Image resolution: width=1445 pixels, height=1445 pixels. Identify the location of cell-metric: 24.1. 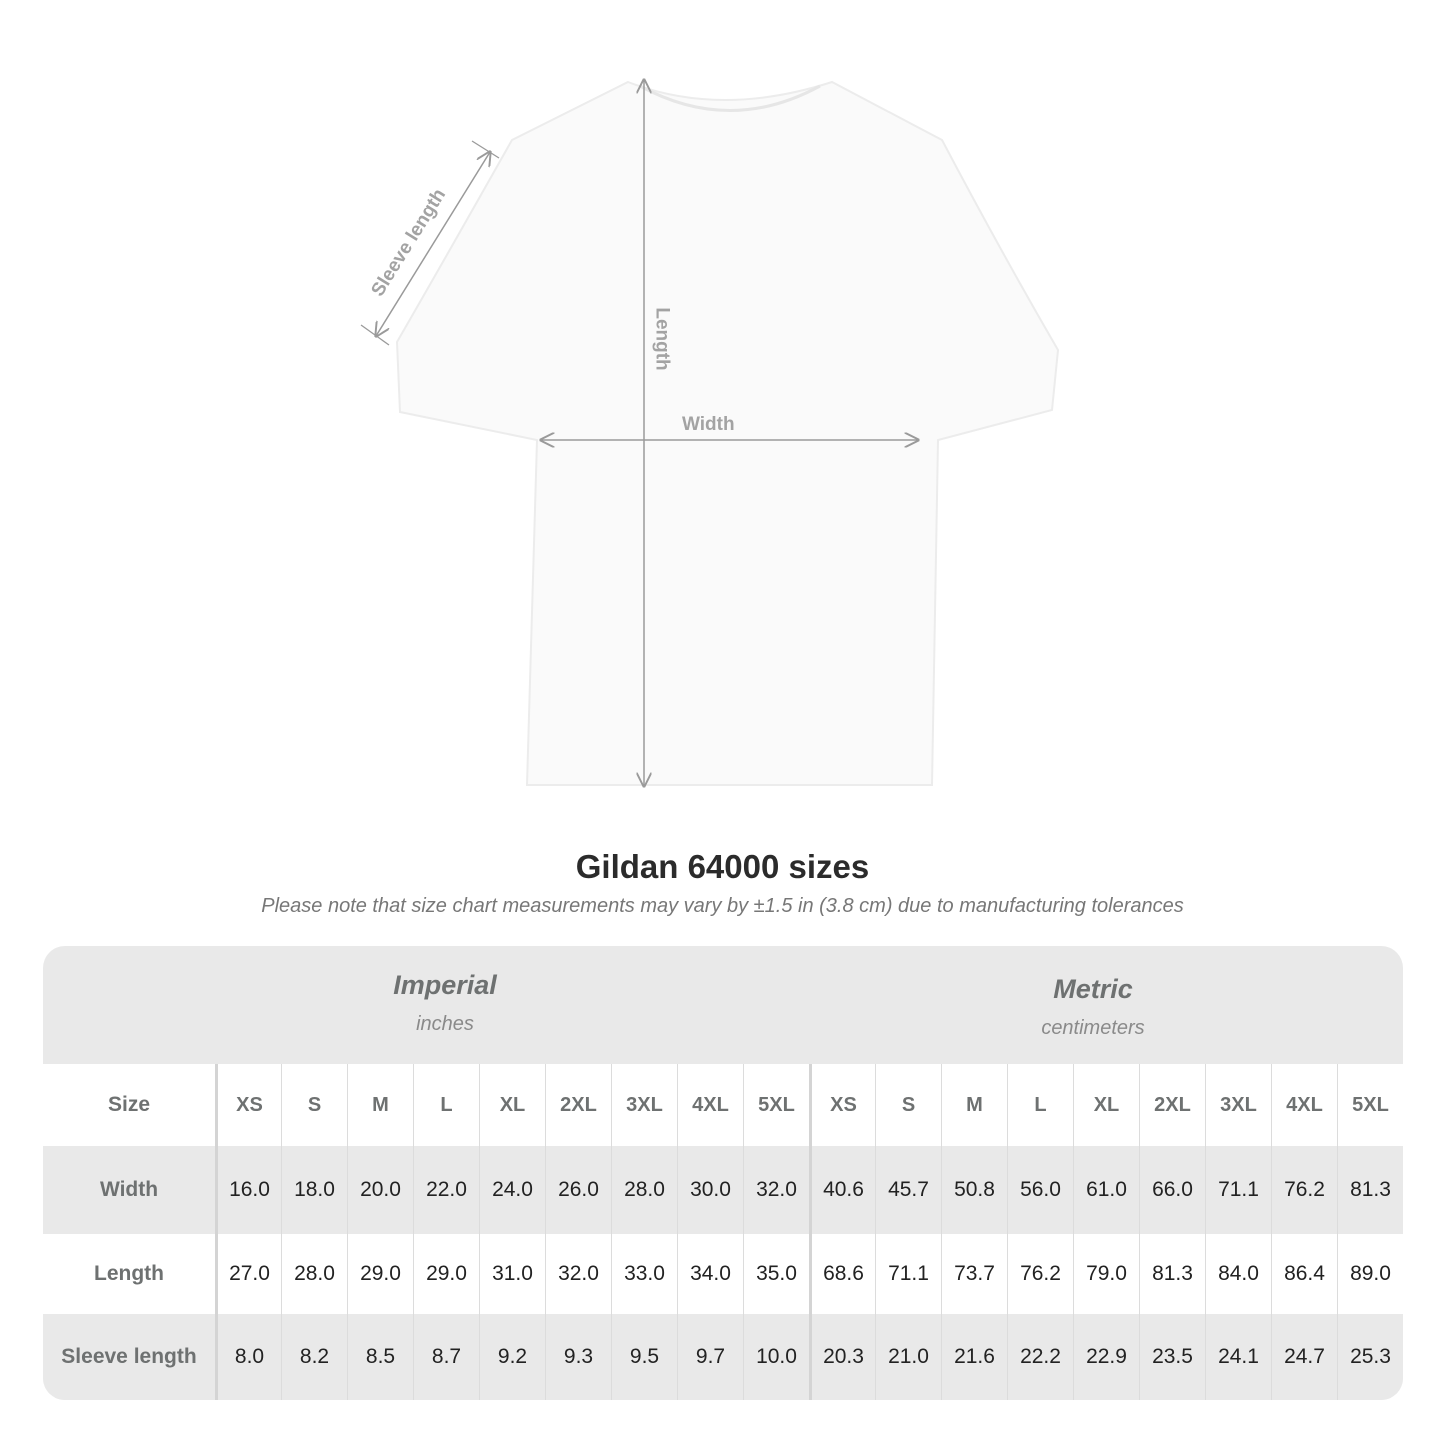
(1238, 1357).